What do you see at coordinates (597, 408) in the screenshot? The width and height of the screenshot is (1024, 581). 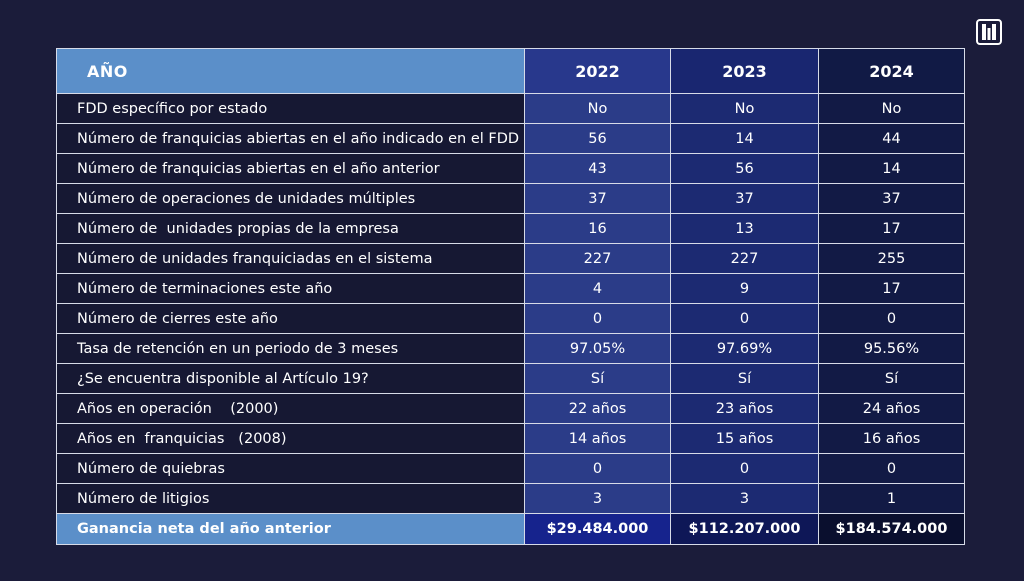 I see `cell-2022: 22 años` at bounding box center [597, 408].